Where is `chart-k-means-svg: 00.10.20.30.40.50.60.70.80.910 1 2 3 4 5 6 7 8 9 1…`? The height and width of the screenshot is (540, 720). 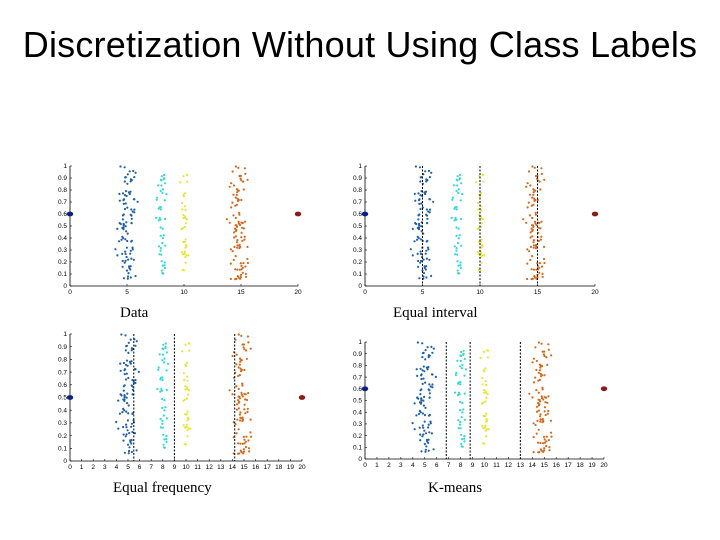
chart-k-means-svg: 00.10.20.30.40.50.60.70.80.910 1 2 3 4 5 6 7 8 9 1… is located at coordinates (480, 404).